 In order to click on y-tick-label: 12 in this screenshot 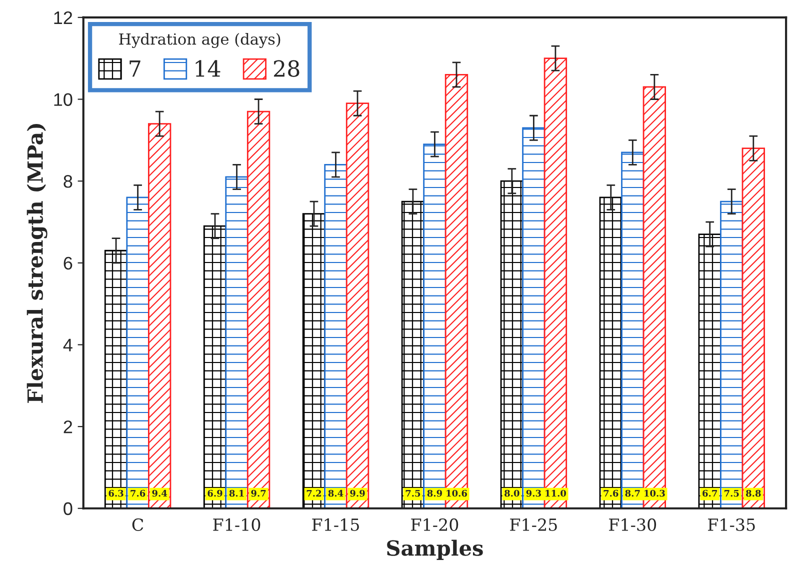, I will do `click(63, 17)`.